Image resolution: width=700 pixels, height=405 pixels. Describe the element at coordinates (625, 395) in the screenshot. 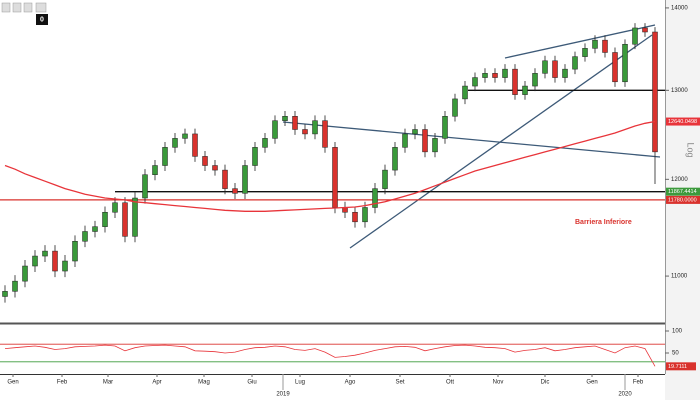

I see `year-tick-label: 2020` at that location.